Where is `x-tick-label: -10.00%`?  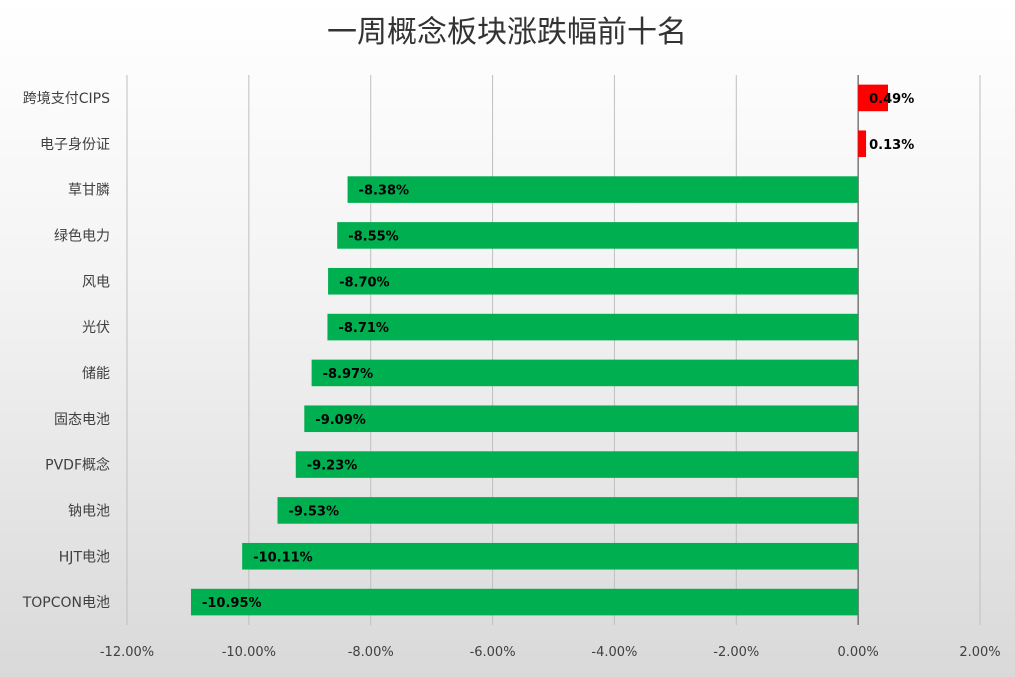
x-tick-label: -10.00% is located at coordinates (249, 652).